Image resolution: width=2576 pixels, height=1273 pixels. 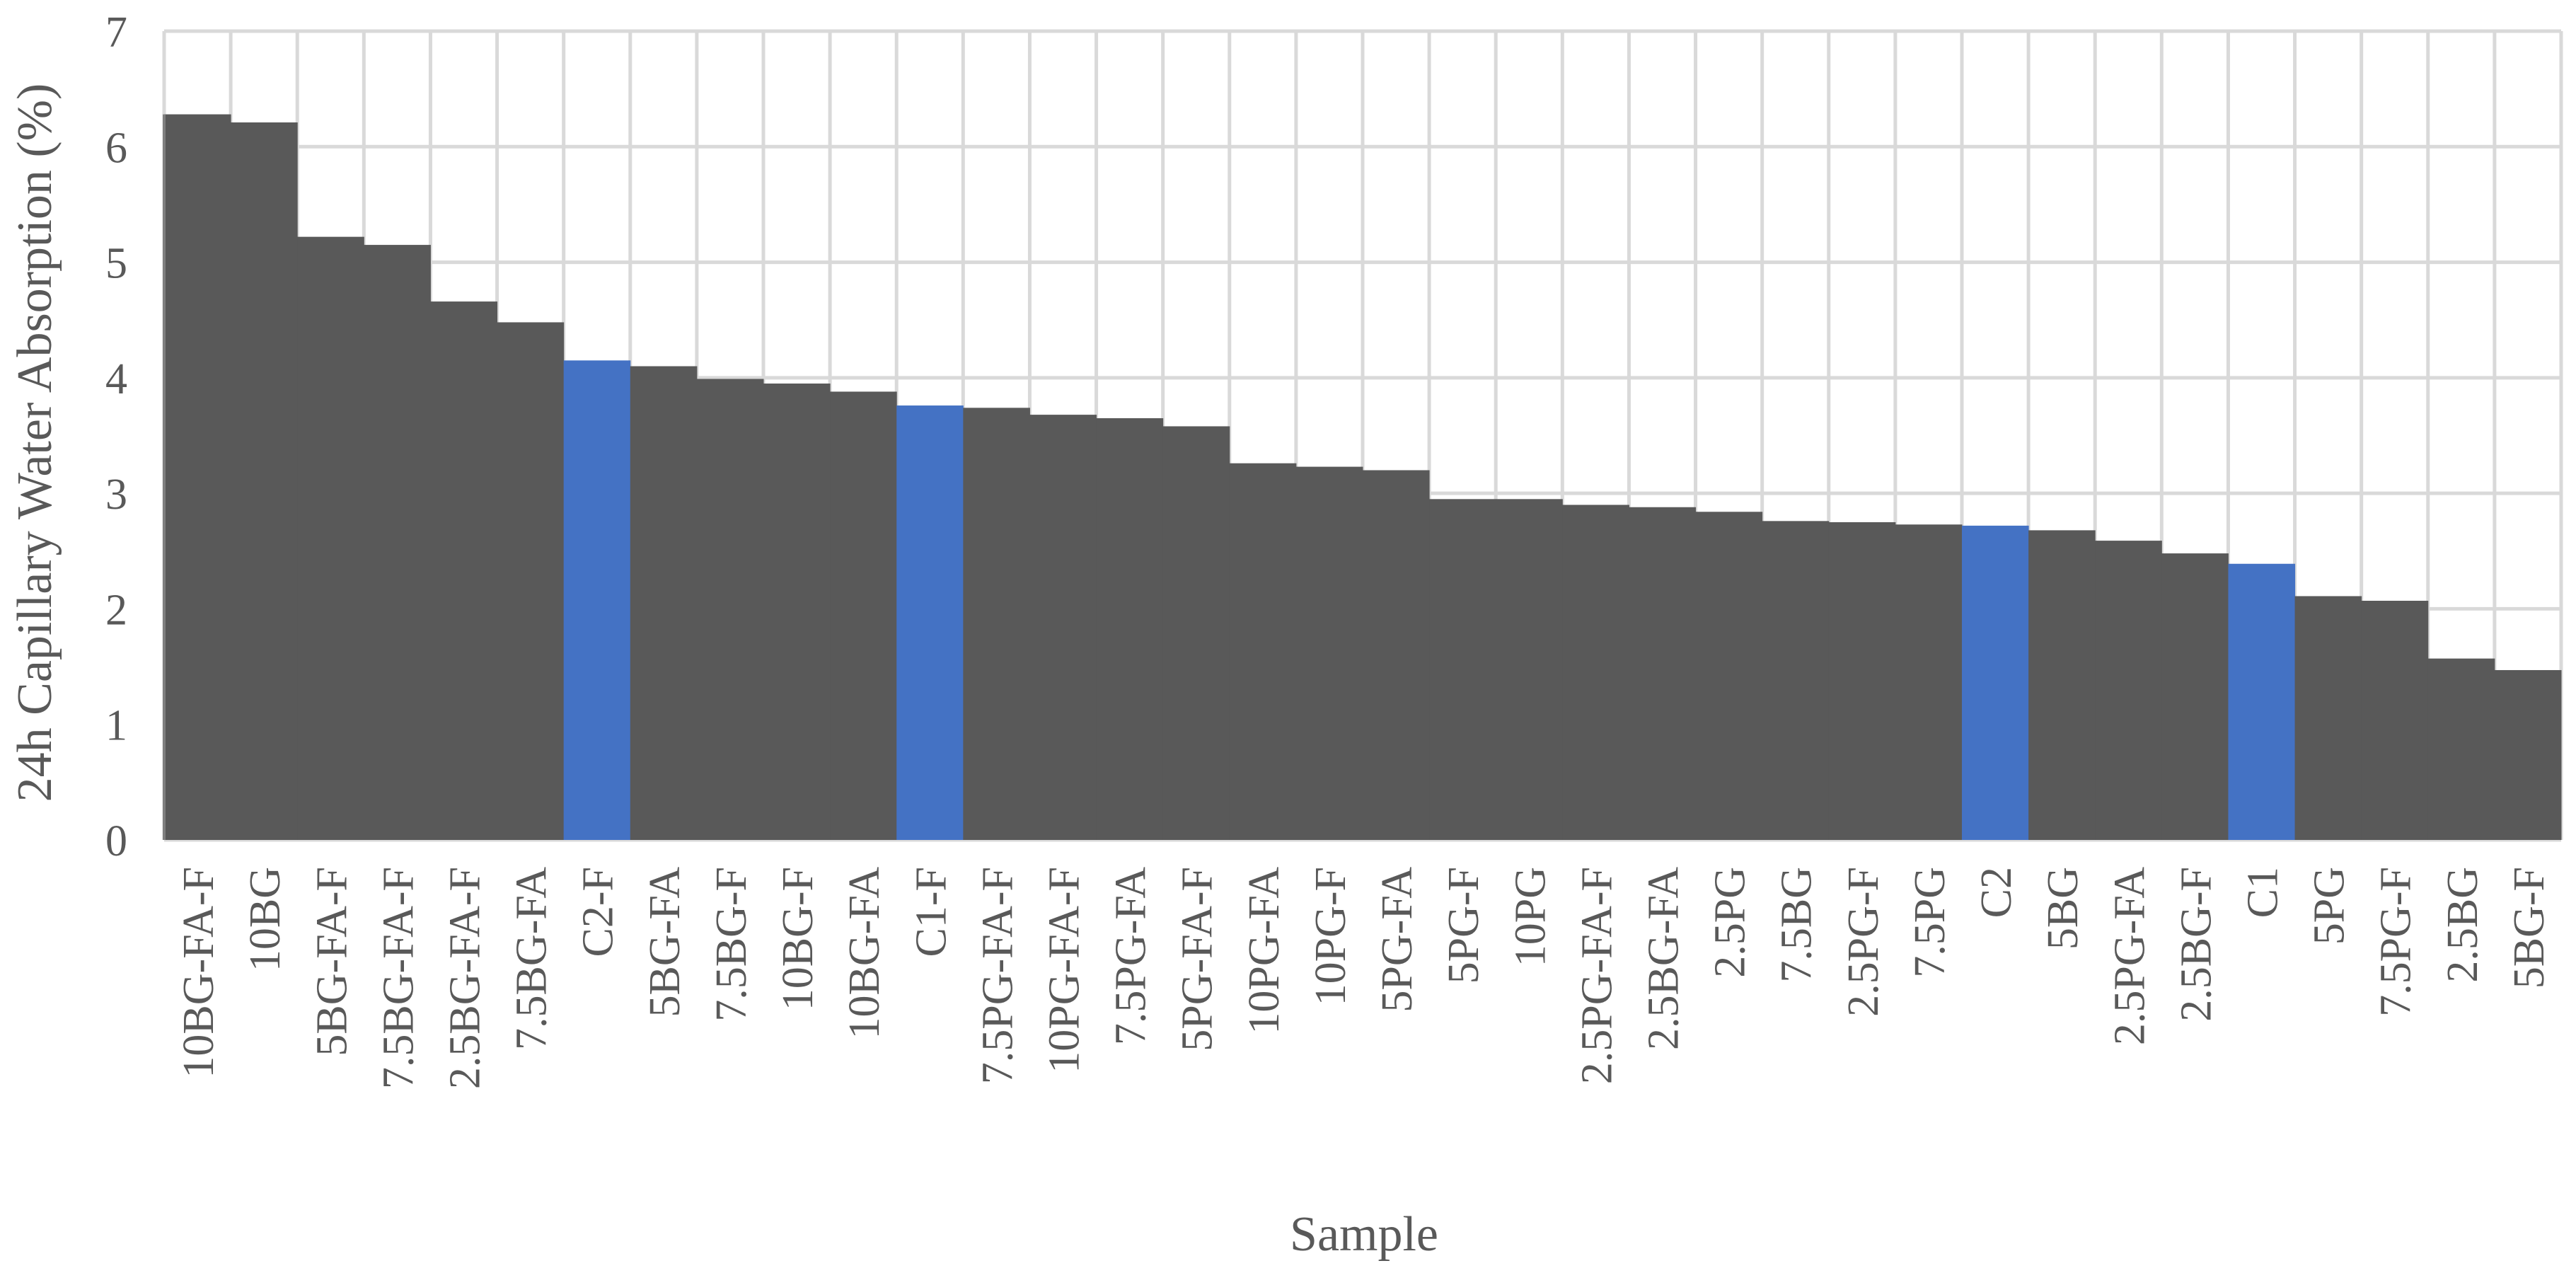 What do you see at coordinates (2463, 925) in the screenshot?
I see `x-tick-label: 2.5BG` at bounding box center [2463, 925].